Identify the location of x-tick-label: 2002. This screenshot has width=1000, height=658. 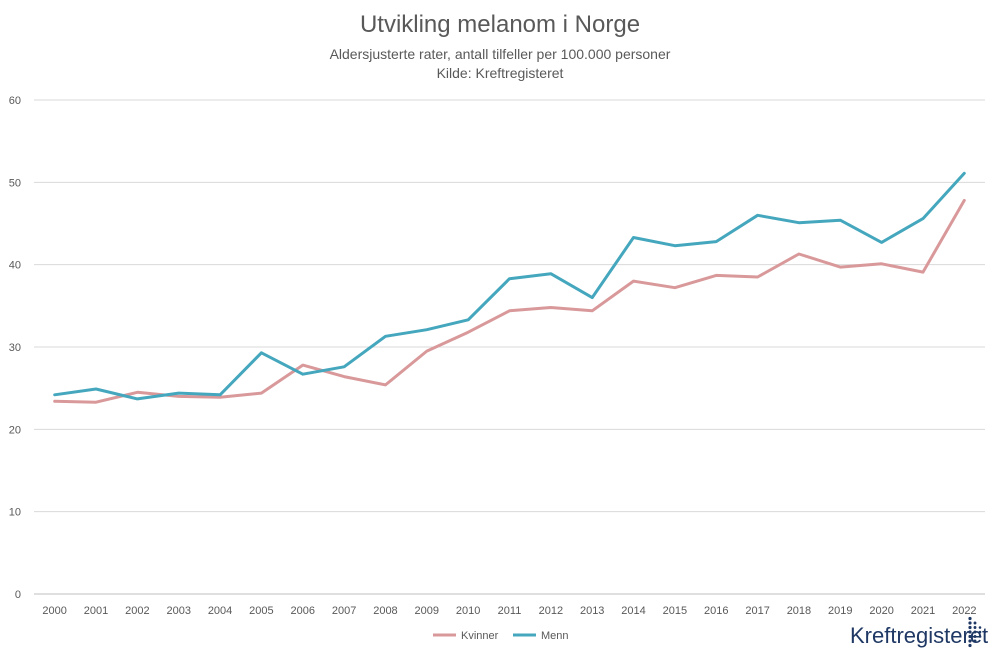
(137, 611).